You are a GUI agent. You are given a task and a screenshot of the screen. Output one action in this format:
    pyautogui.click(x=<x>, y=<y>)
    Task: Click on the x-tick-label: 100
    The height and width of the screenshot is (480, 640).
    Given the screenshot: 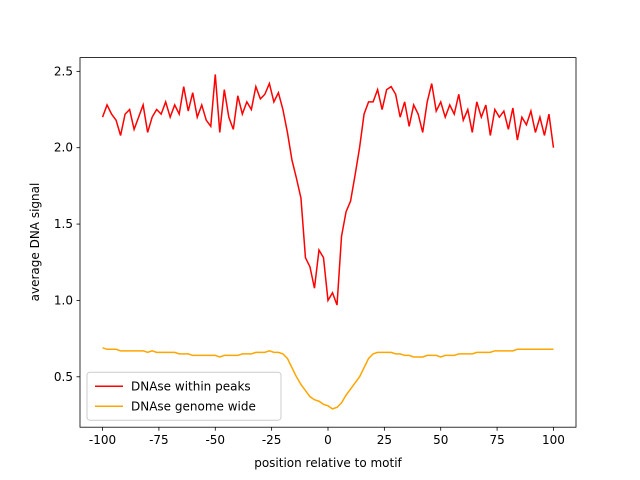 What is the action you would take?
    pyautogui.click(x=553, y=440)
    